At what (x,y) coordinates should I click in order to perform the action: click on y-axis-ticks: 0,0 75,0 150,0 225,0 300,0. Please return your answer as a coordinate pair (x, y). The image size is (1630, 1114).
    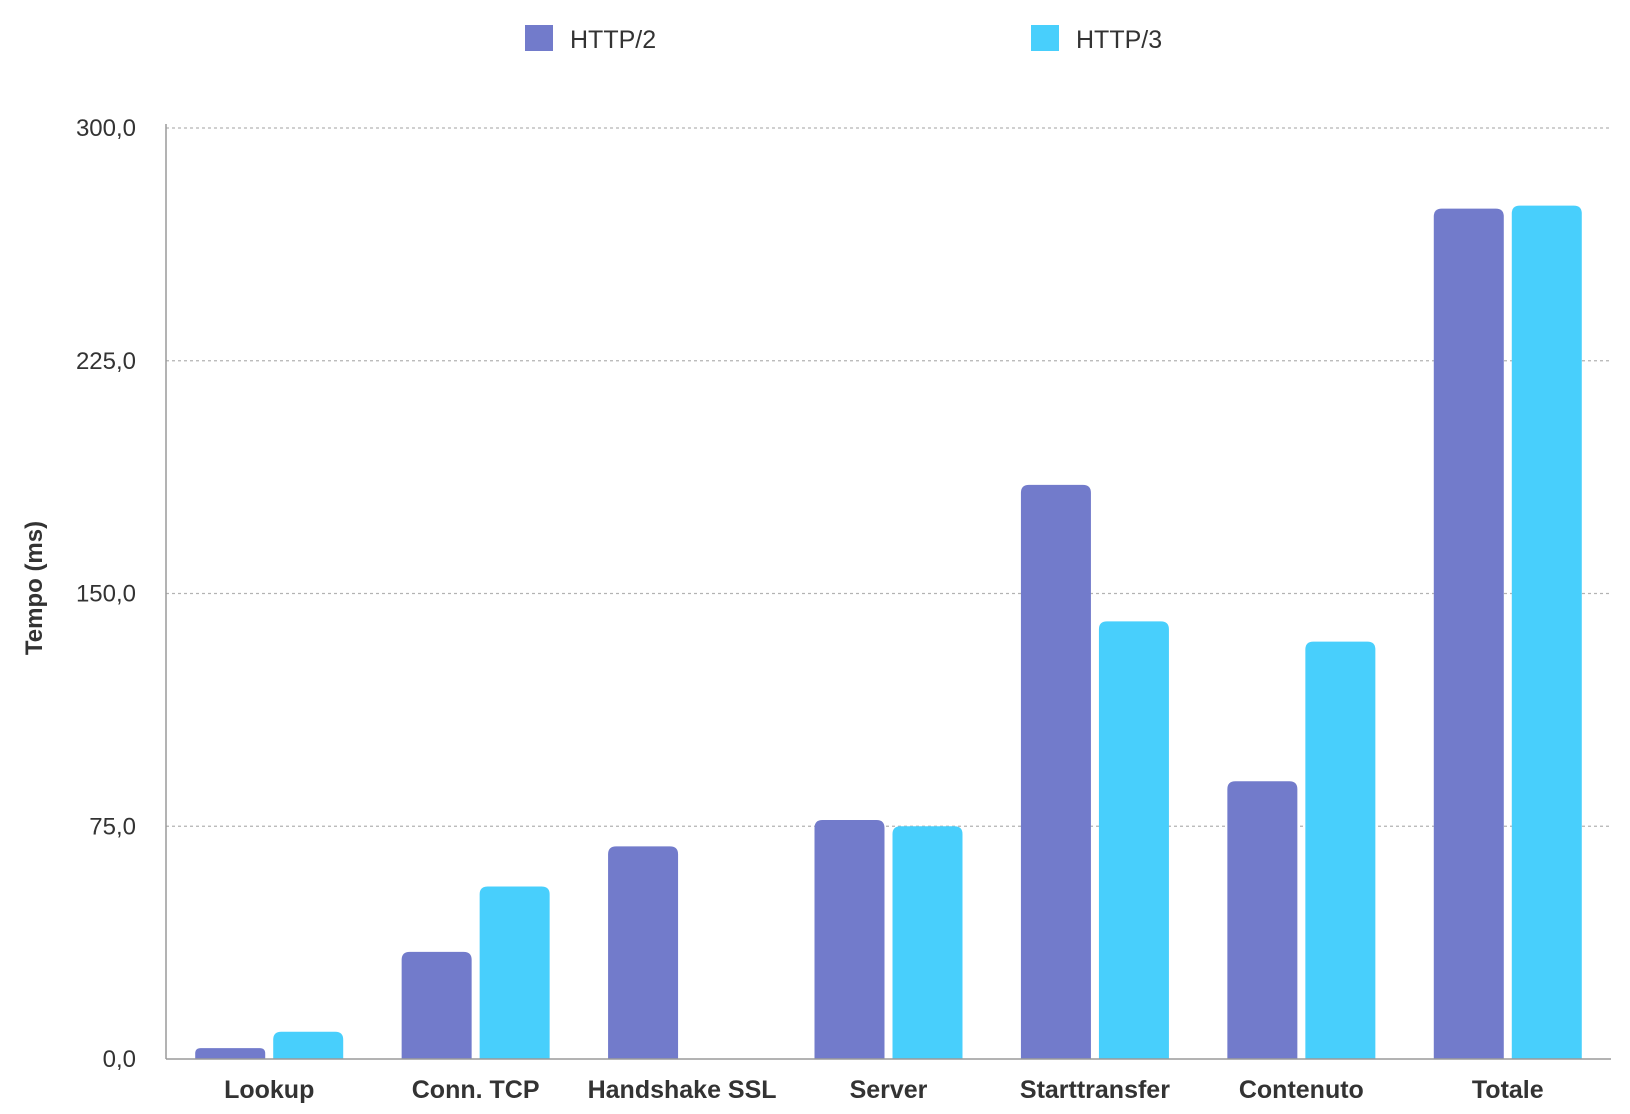
    Looking at the image, I should click on (106, 594).